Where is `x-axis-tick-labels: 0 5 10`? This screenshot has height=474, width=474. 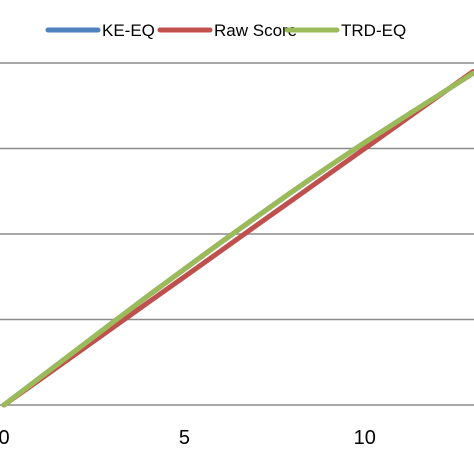 x-axis-tick-labels: 0 5 10 is located at coordinates (188, 438).